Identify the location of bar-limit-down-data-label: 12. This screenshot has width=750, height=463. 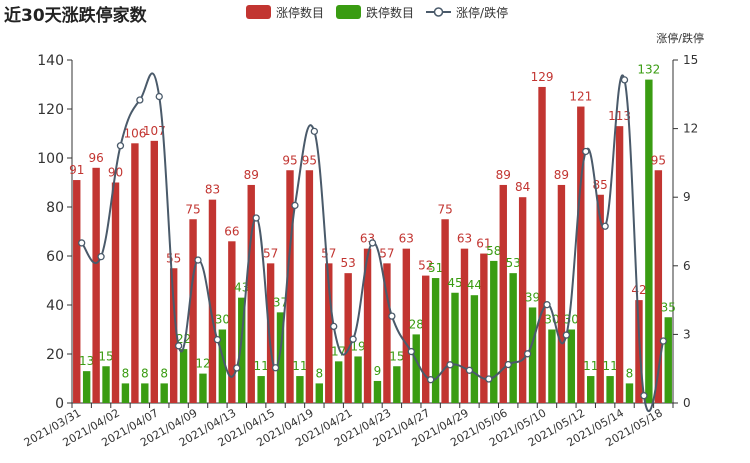
(202, 364).